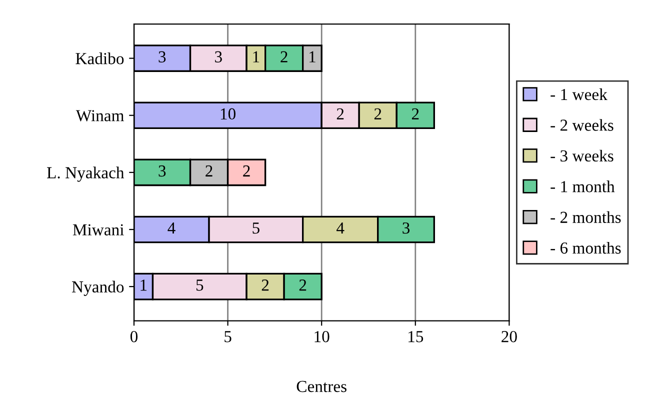 The height and width of the screenshot is (401, 670). What do you see at coordinates (582, 125) in the screenshot?
I see `legend-label: - 2 weeks` at bounding box center [582, 125].